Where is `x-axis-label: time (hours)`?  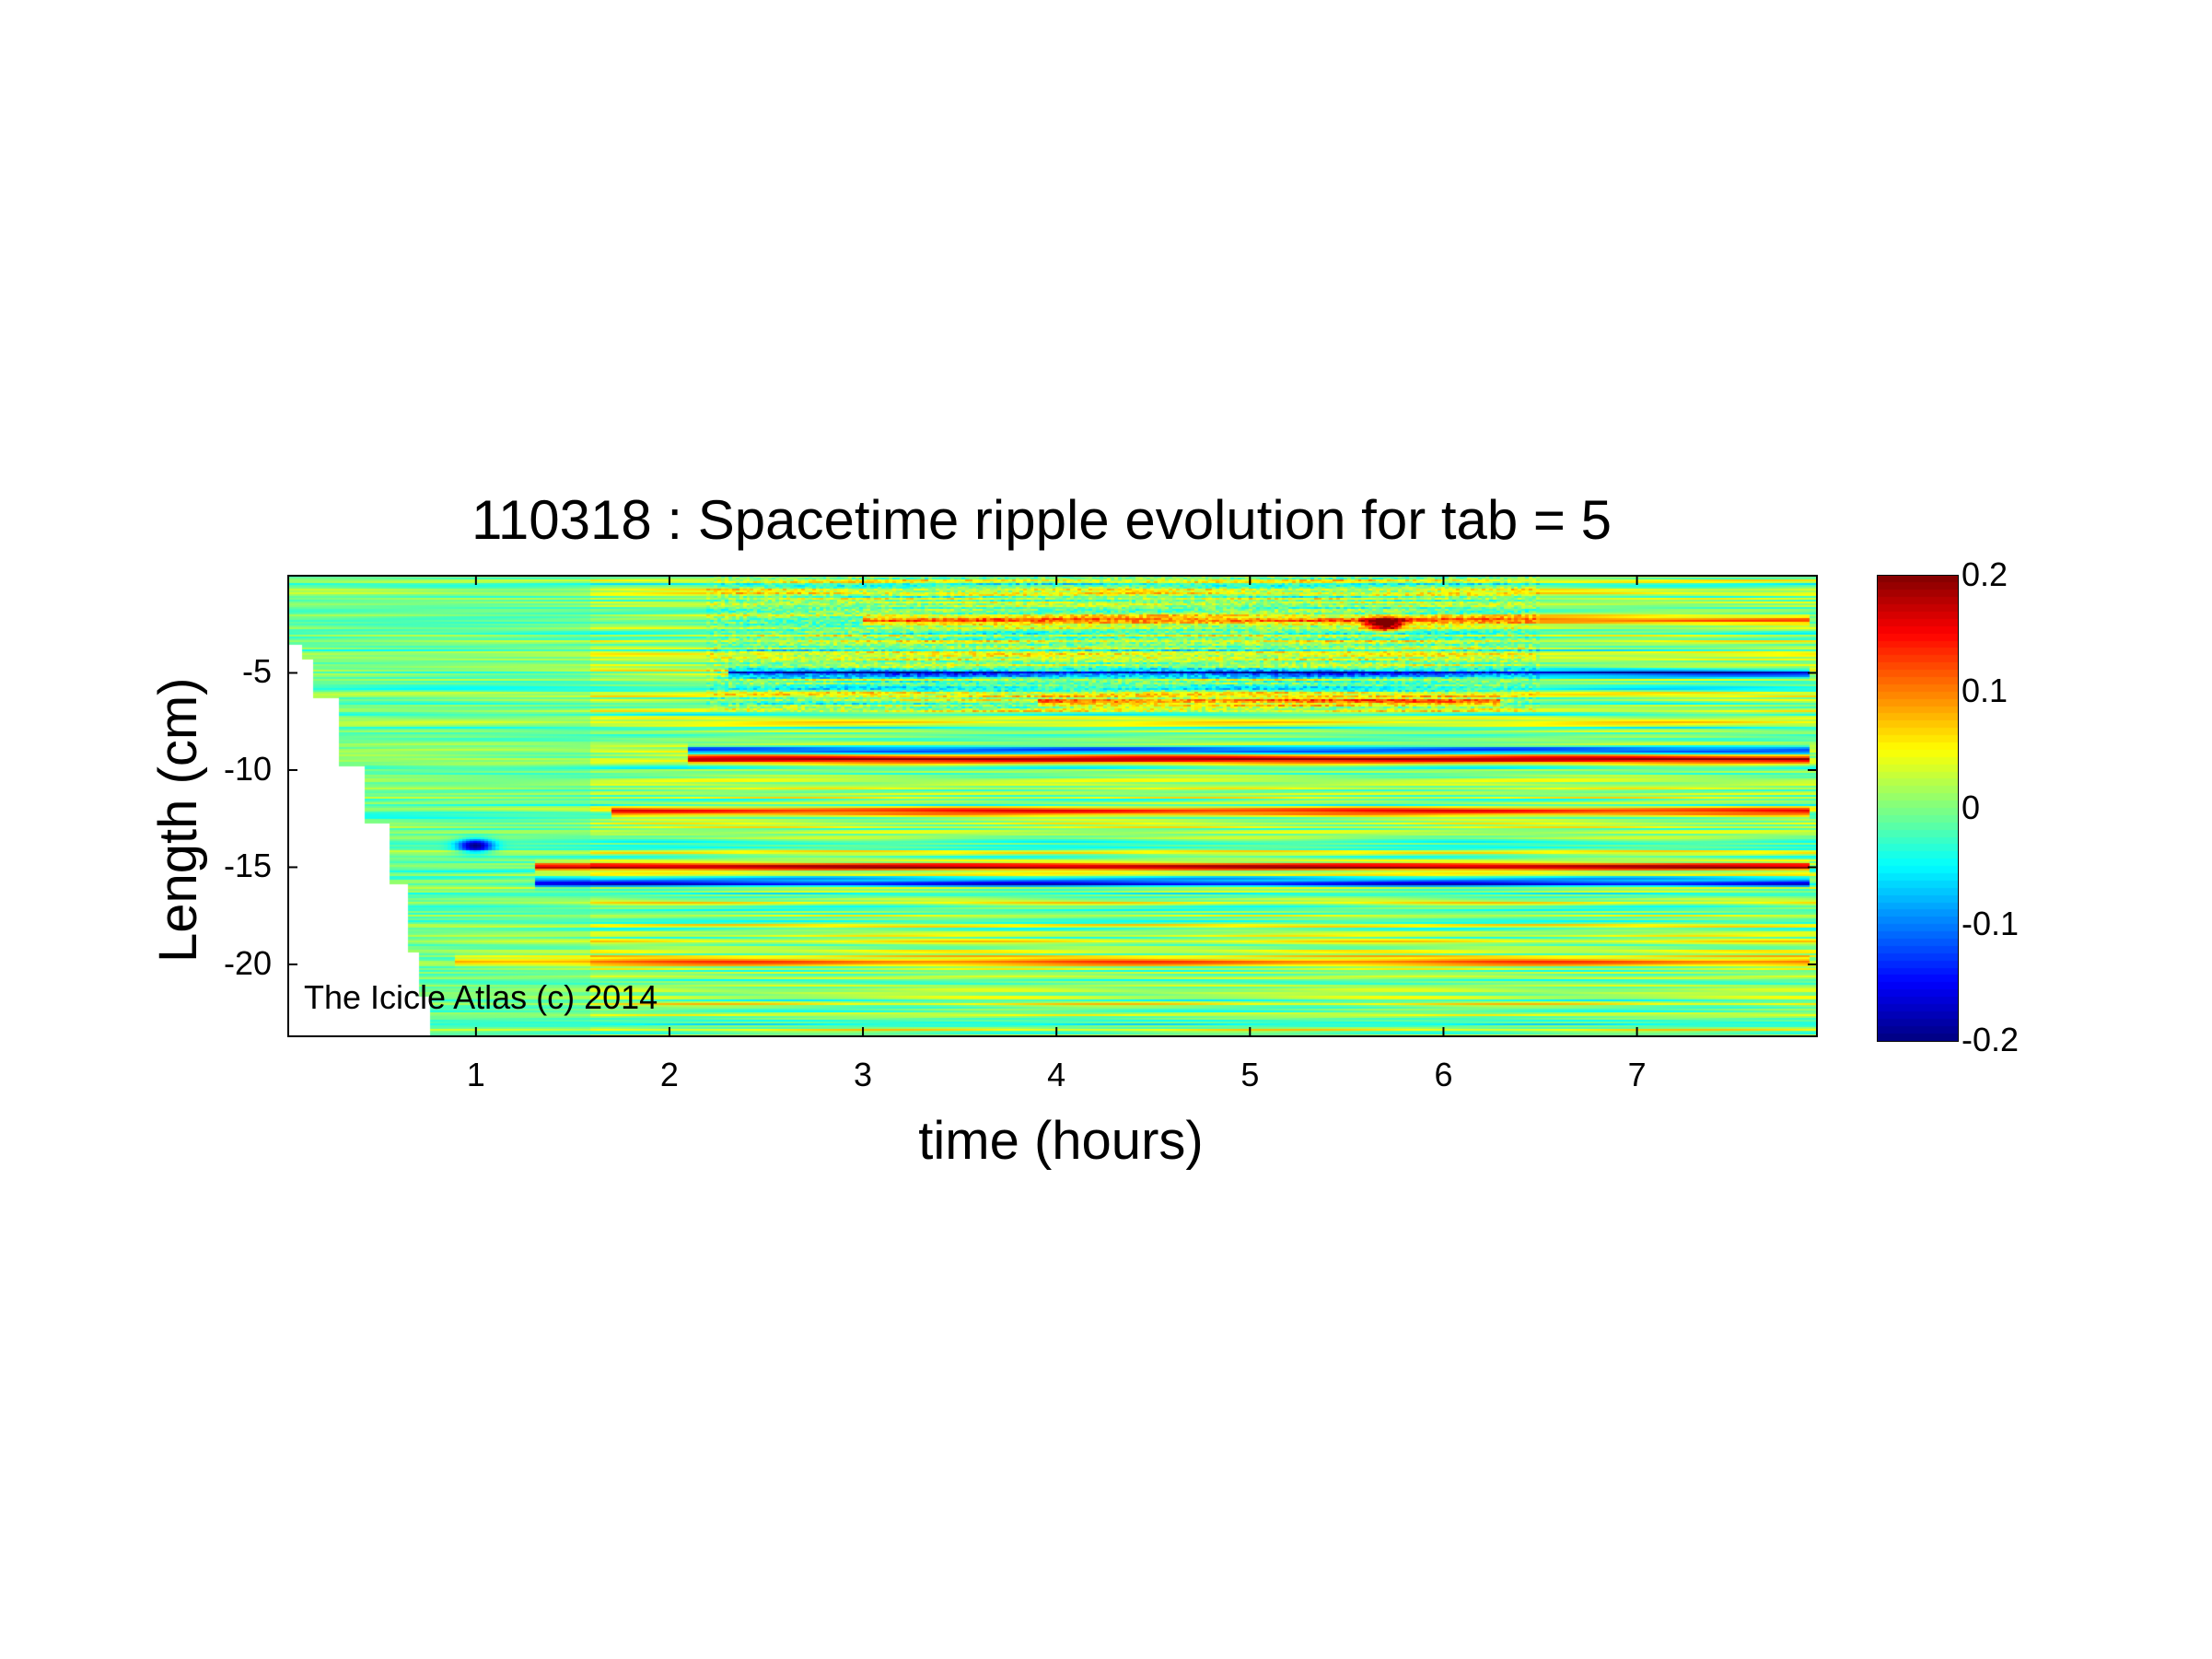 x-axis-label: time (hours) is located at coordinates (1061, 1141).